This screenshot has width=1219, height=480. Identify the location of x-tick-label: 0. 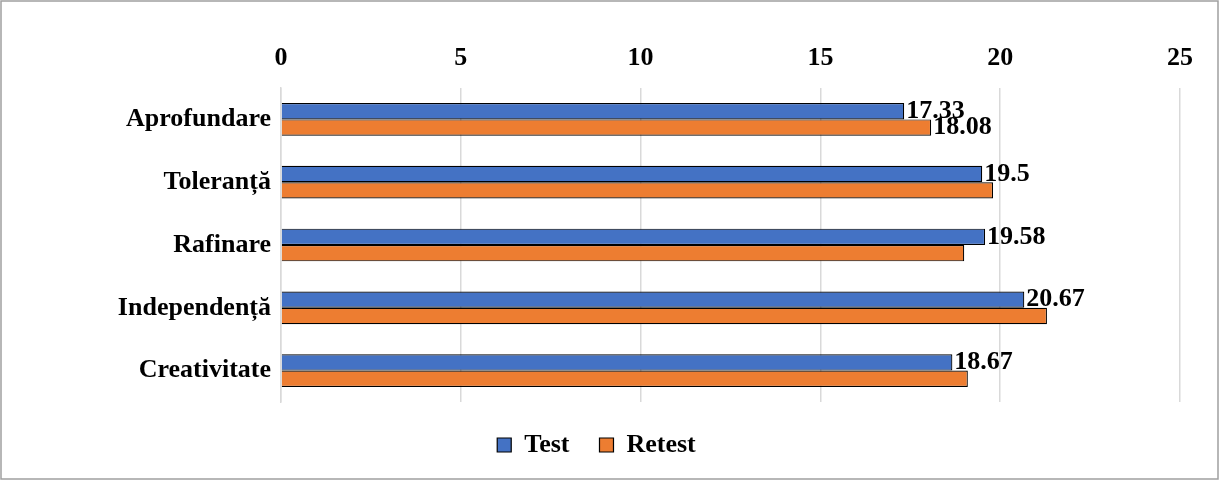
(281, 57).